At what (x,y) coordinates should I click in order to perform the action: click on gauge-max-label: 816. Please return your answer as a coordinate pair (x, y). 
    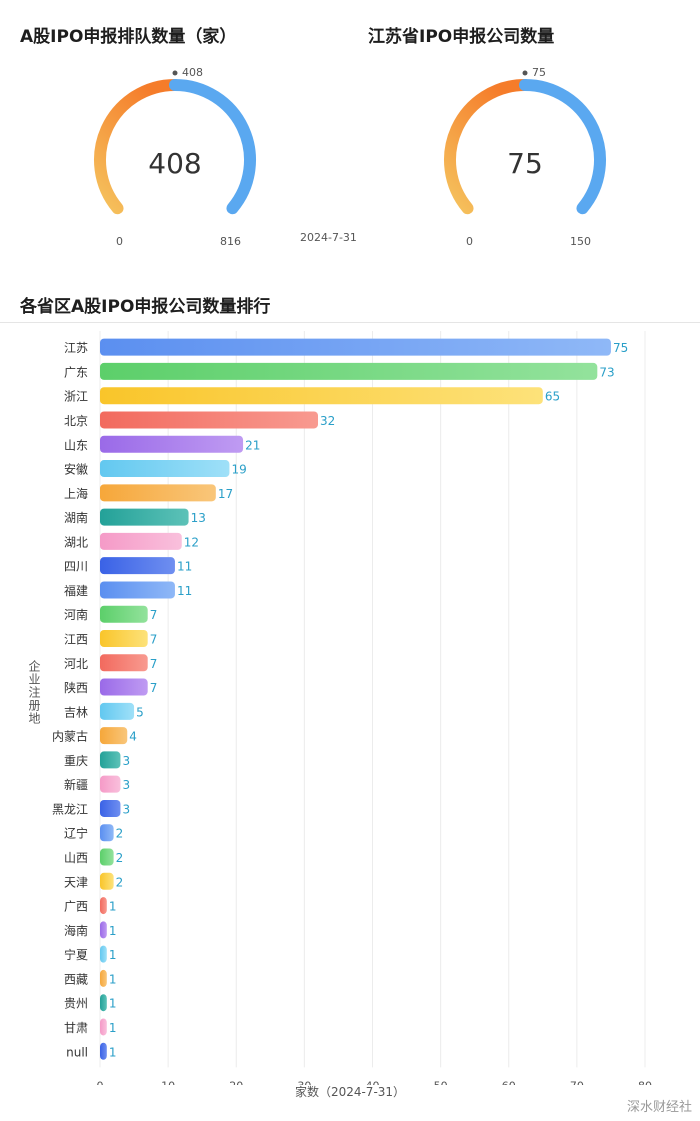
    Looking at the image, I should click on (230, 241).